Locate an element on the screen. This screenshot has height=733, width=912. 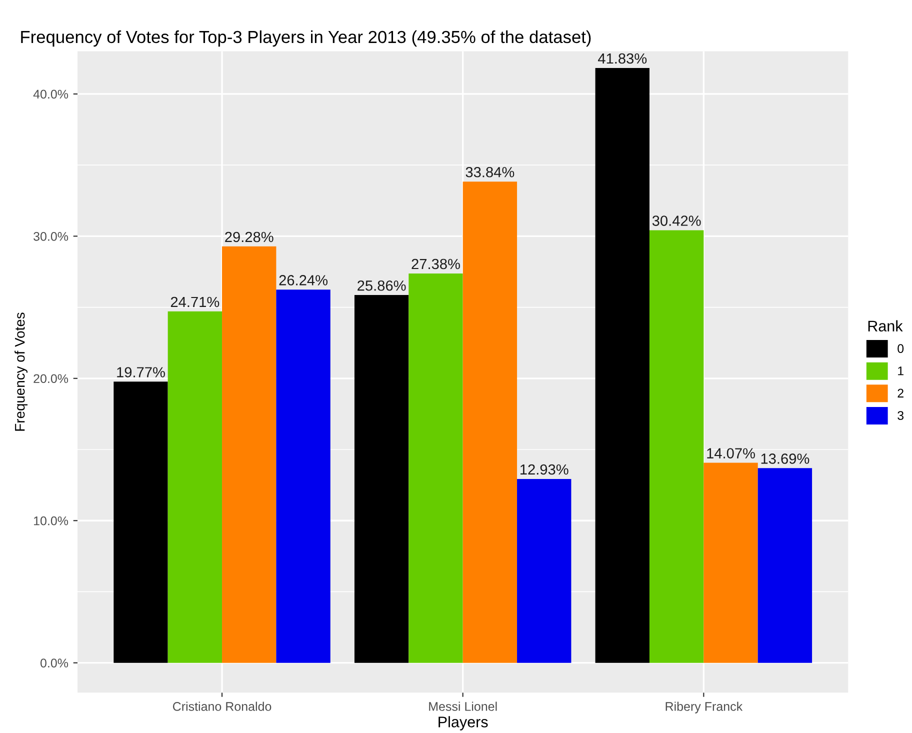
data-label: 27.38% is located at coordinates (436, 264).